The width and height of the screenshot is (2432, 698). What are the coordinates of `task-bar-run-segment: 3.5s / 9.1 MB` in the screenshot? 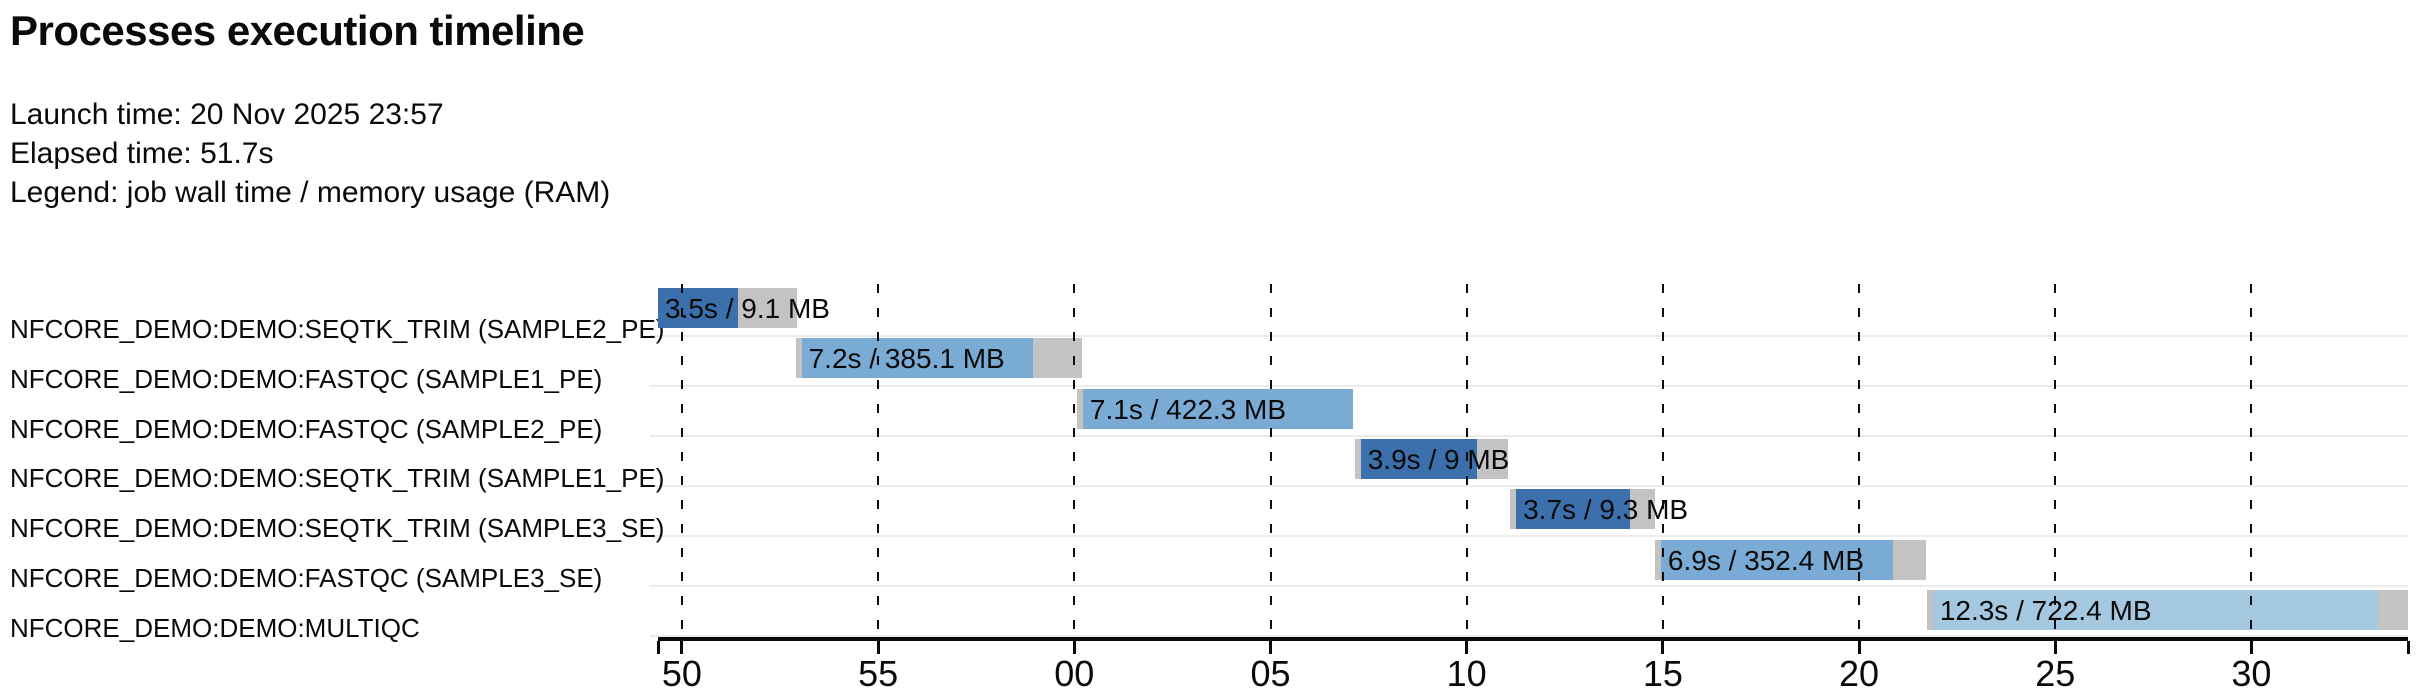 It's located at (744, 308).